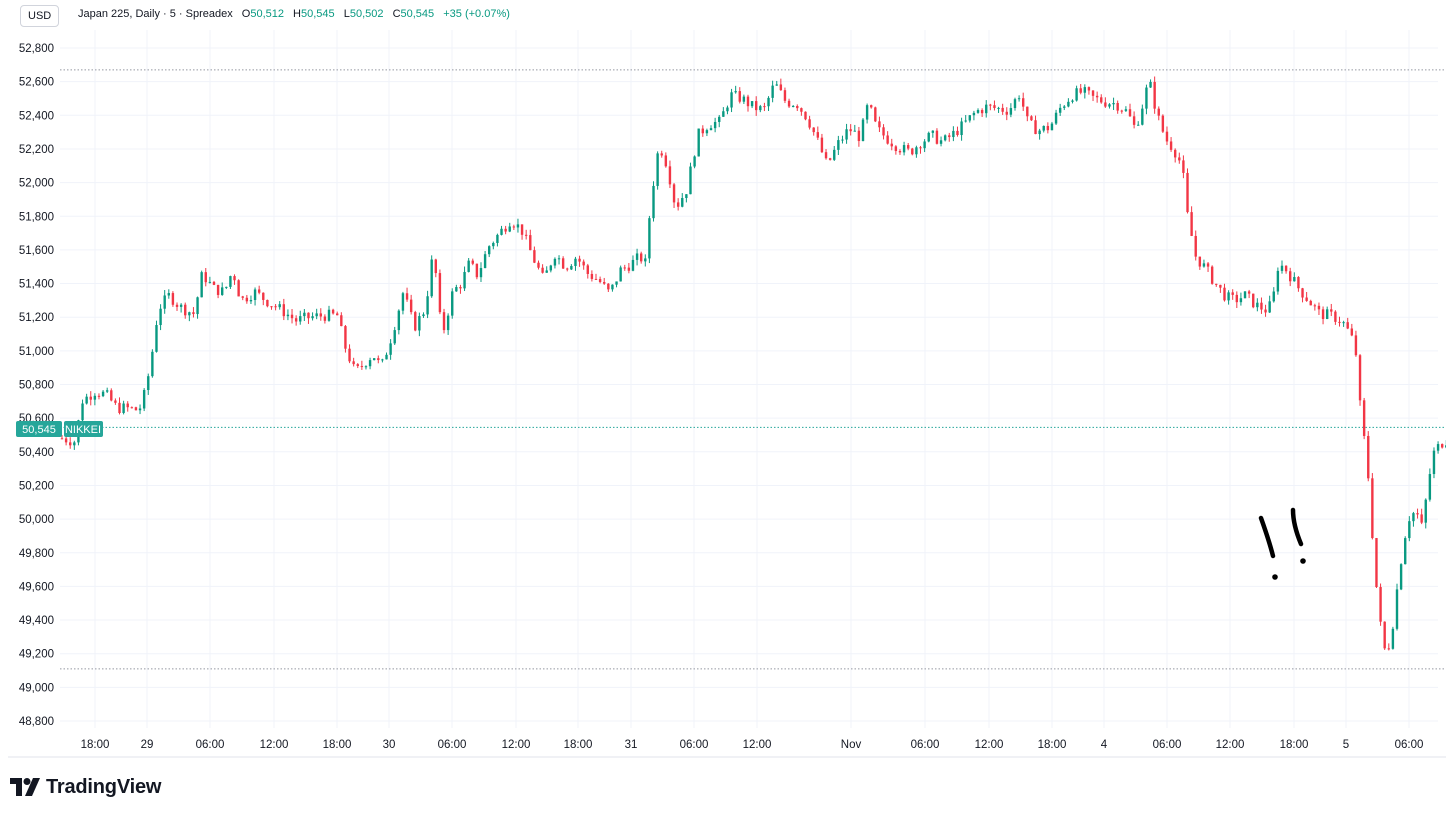 This screenshot has width=1456, height=815. I want to click on price-tick-label: 52,400, so click(36, 116).